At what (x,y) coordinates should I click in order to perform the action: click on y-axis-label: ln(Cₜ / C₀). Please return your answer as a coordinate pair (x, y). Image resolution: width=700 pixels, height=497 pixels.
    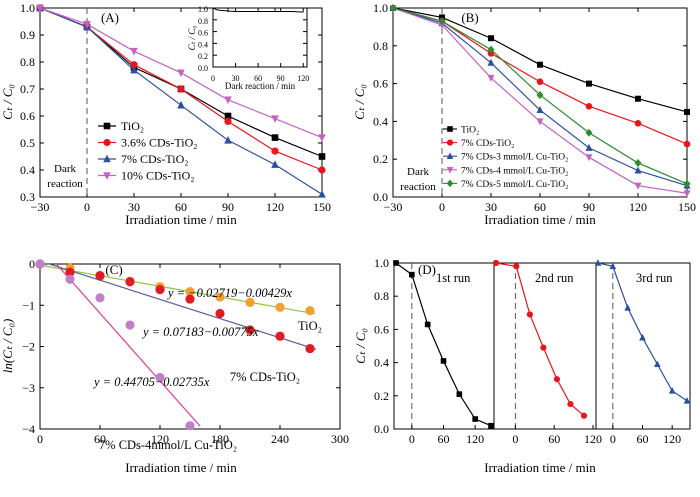
    Looking at the image, I should click on (7, 346).